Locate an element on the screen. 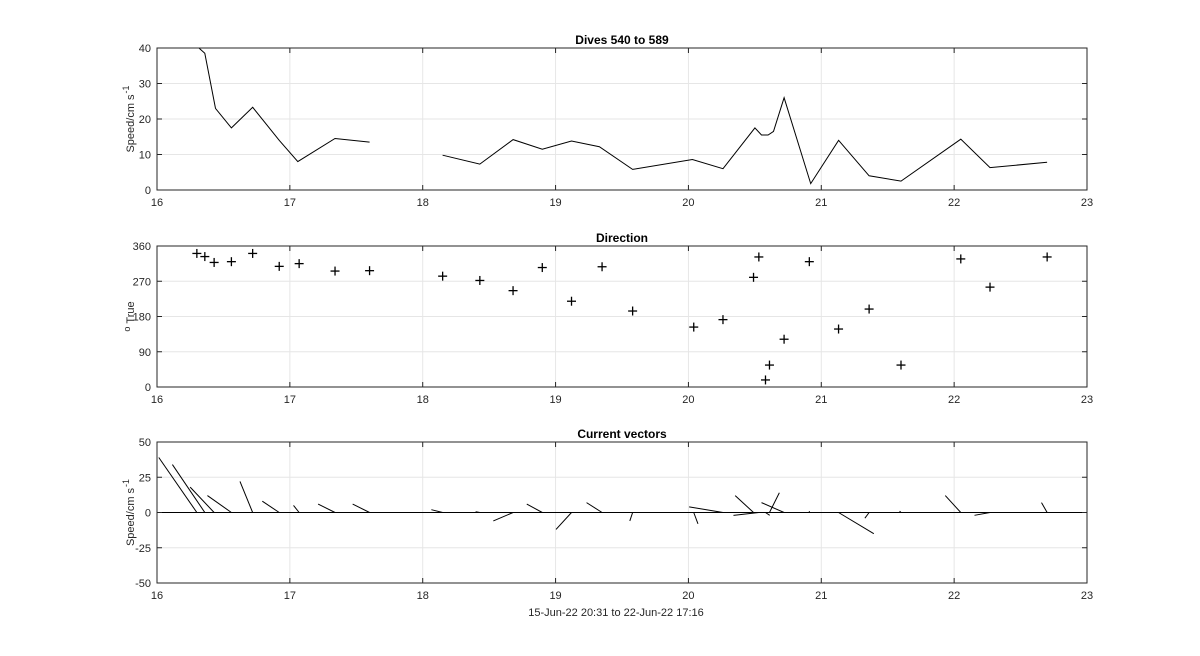  y-axis-label-text: True is located at coordinates (131, 312).